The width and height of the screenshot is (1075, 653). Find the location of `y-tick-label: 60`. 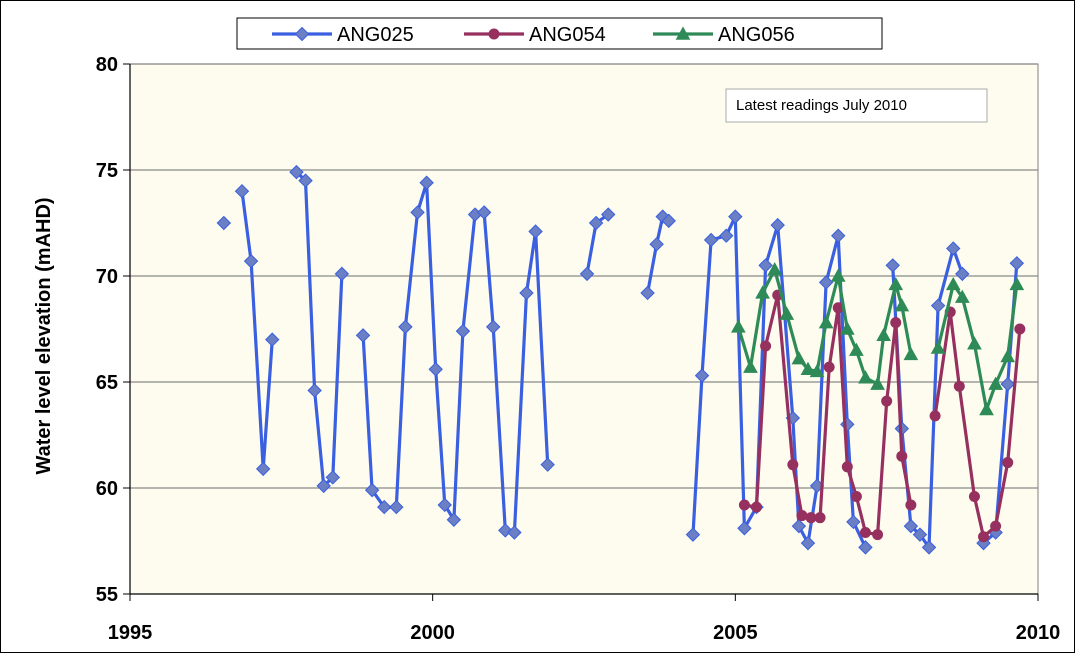

y-tick-label: 60 is located at coordinates (107, 489).